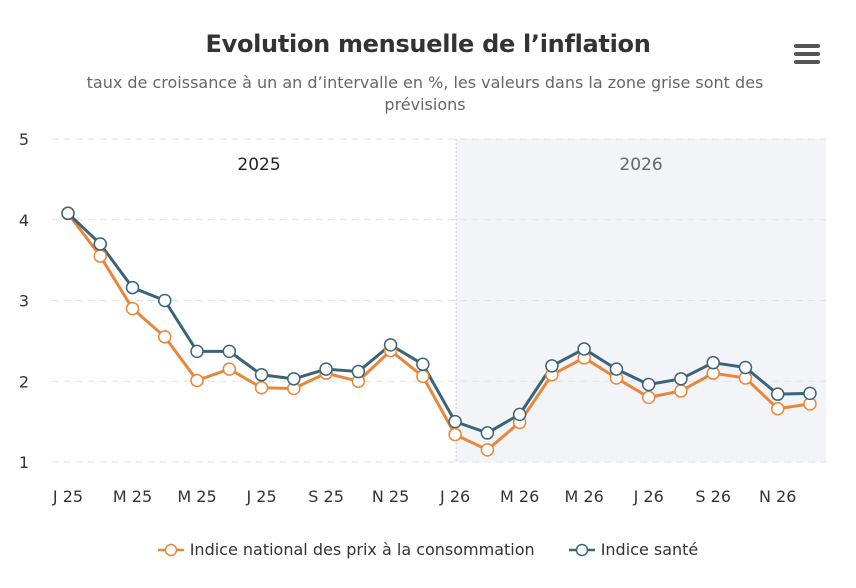 The width and height of the screenshot is (856, 588). I want to click on y-tick-label: 3, so click(24, 301).